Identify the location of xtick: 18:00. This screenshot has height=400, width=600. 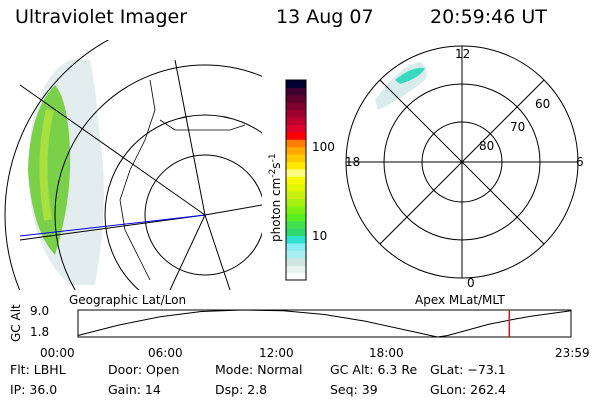
(386, 353).